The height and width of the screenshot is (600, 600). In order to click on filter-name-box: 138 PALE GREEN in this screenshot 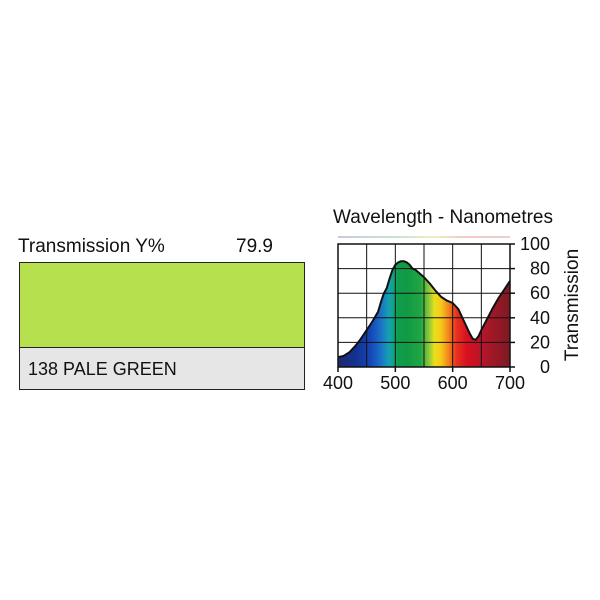, I will do `click(162, 368)`.